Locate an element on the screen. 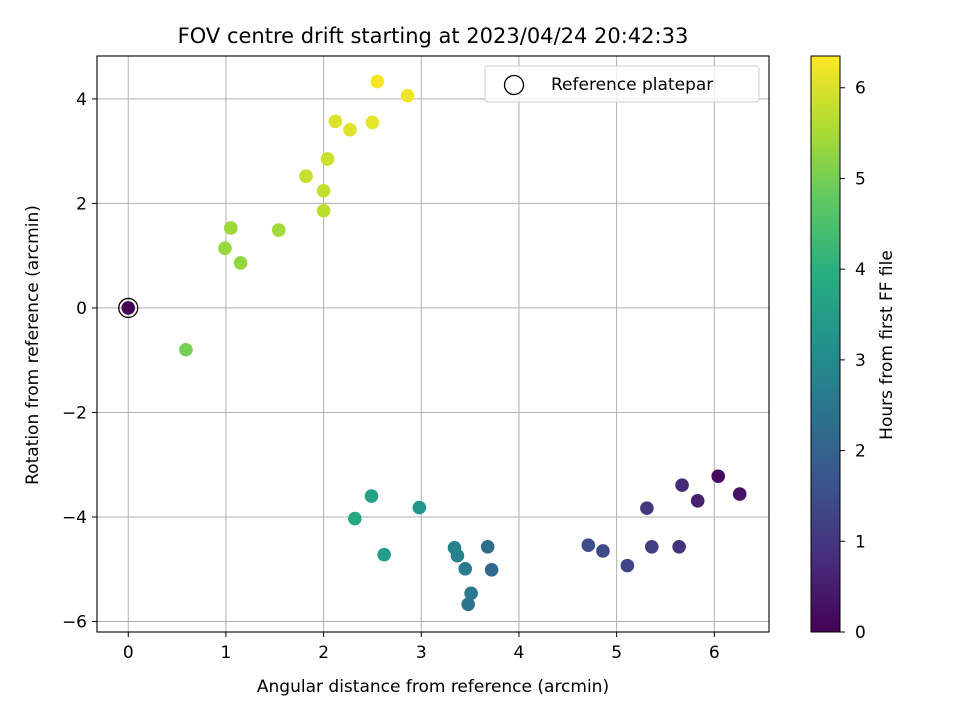  y-tick-label: 4 is located at coordinates (81, 100).